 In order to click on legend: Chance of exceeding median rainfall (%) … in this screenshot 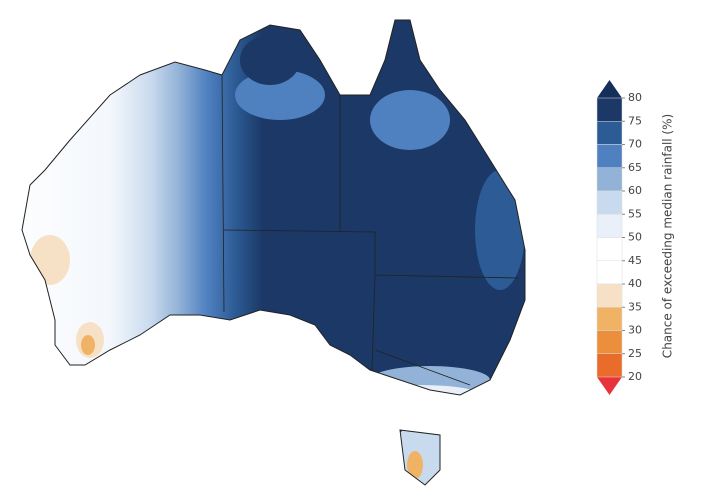, I will do `click(635, 237)`.